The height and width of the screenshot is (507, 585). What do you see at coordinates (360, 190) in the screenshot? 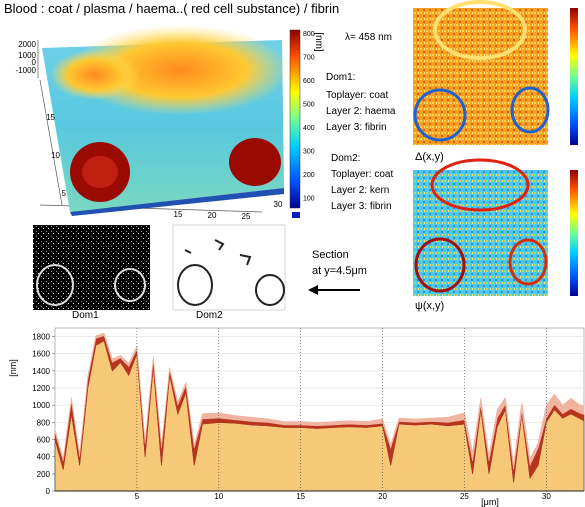
I see `dom2-line: Layer 2: kern` at bounding box center [360, 190].